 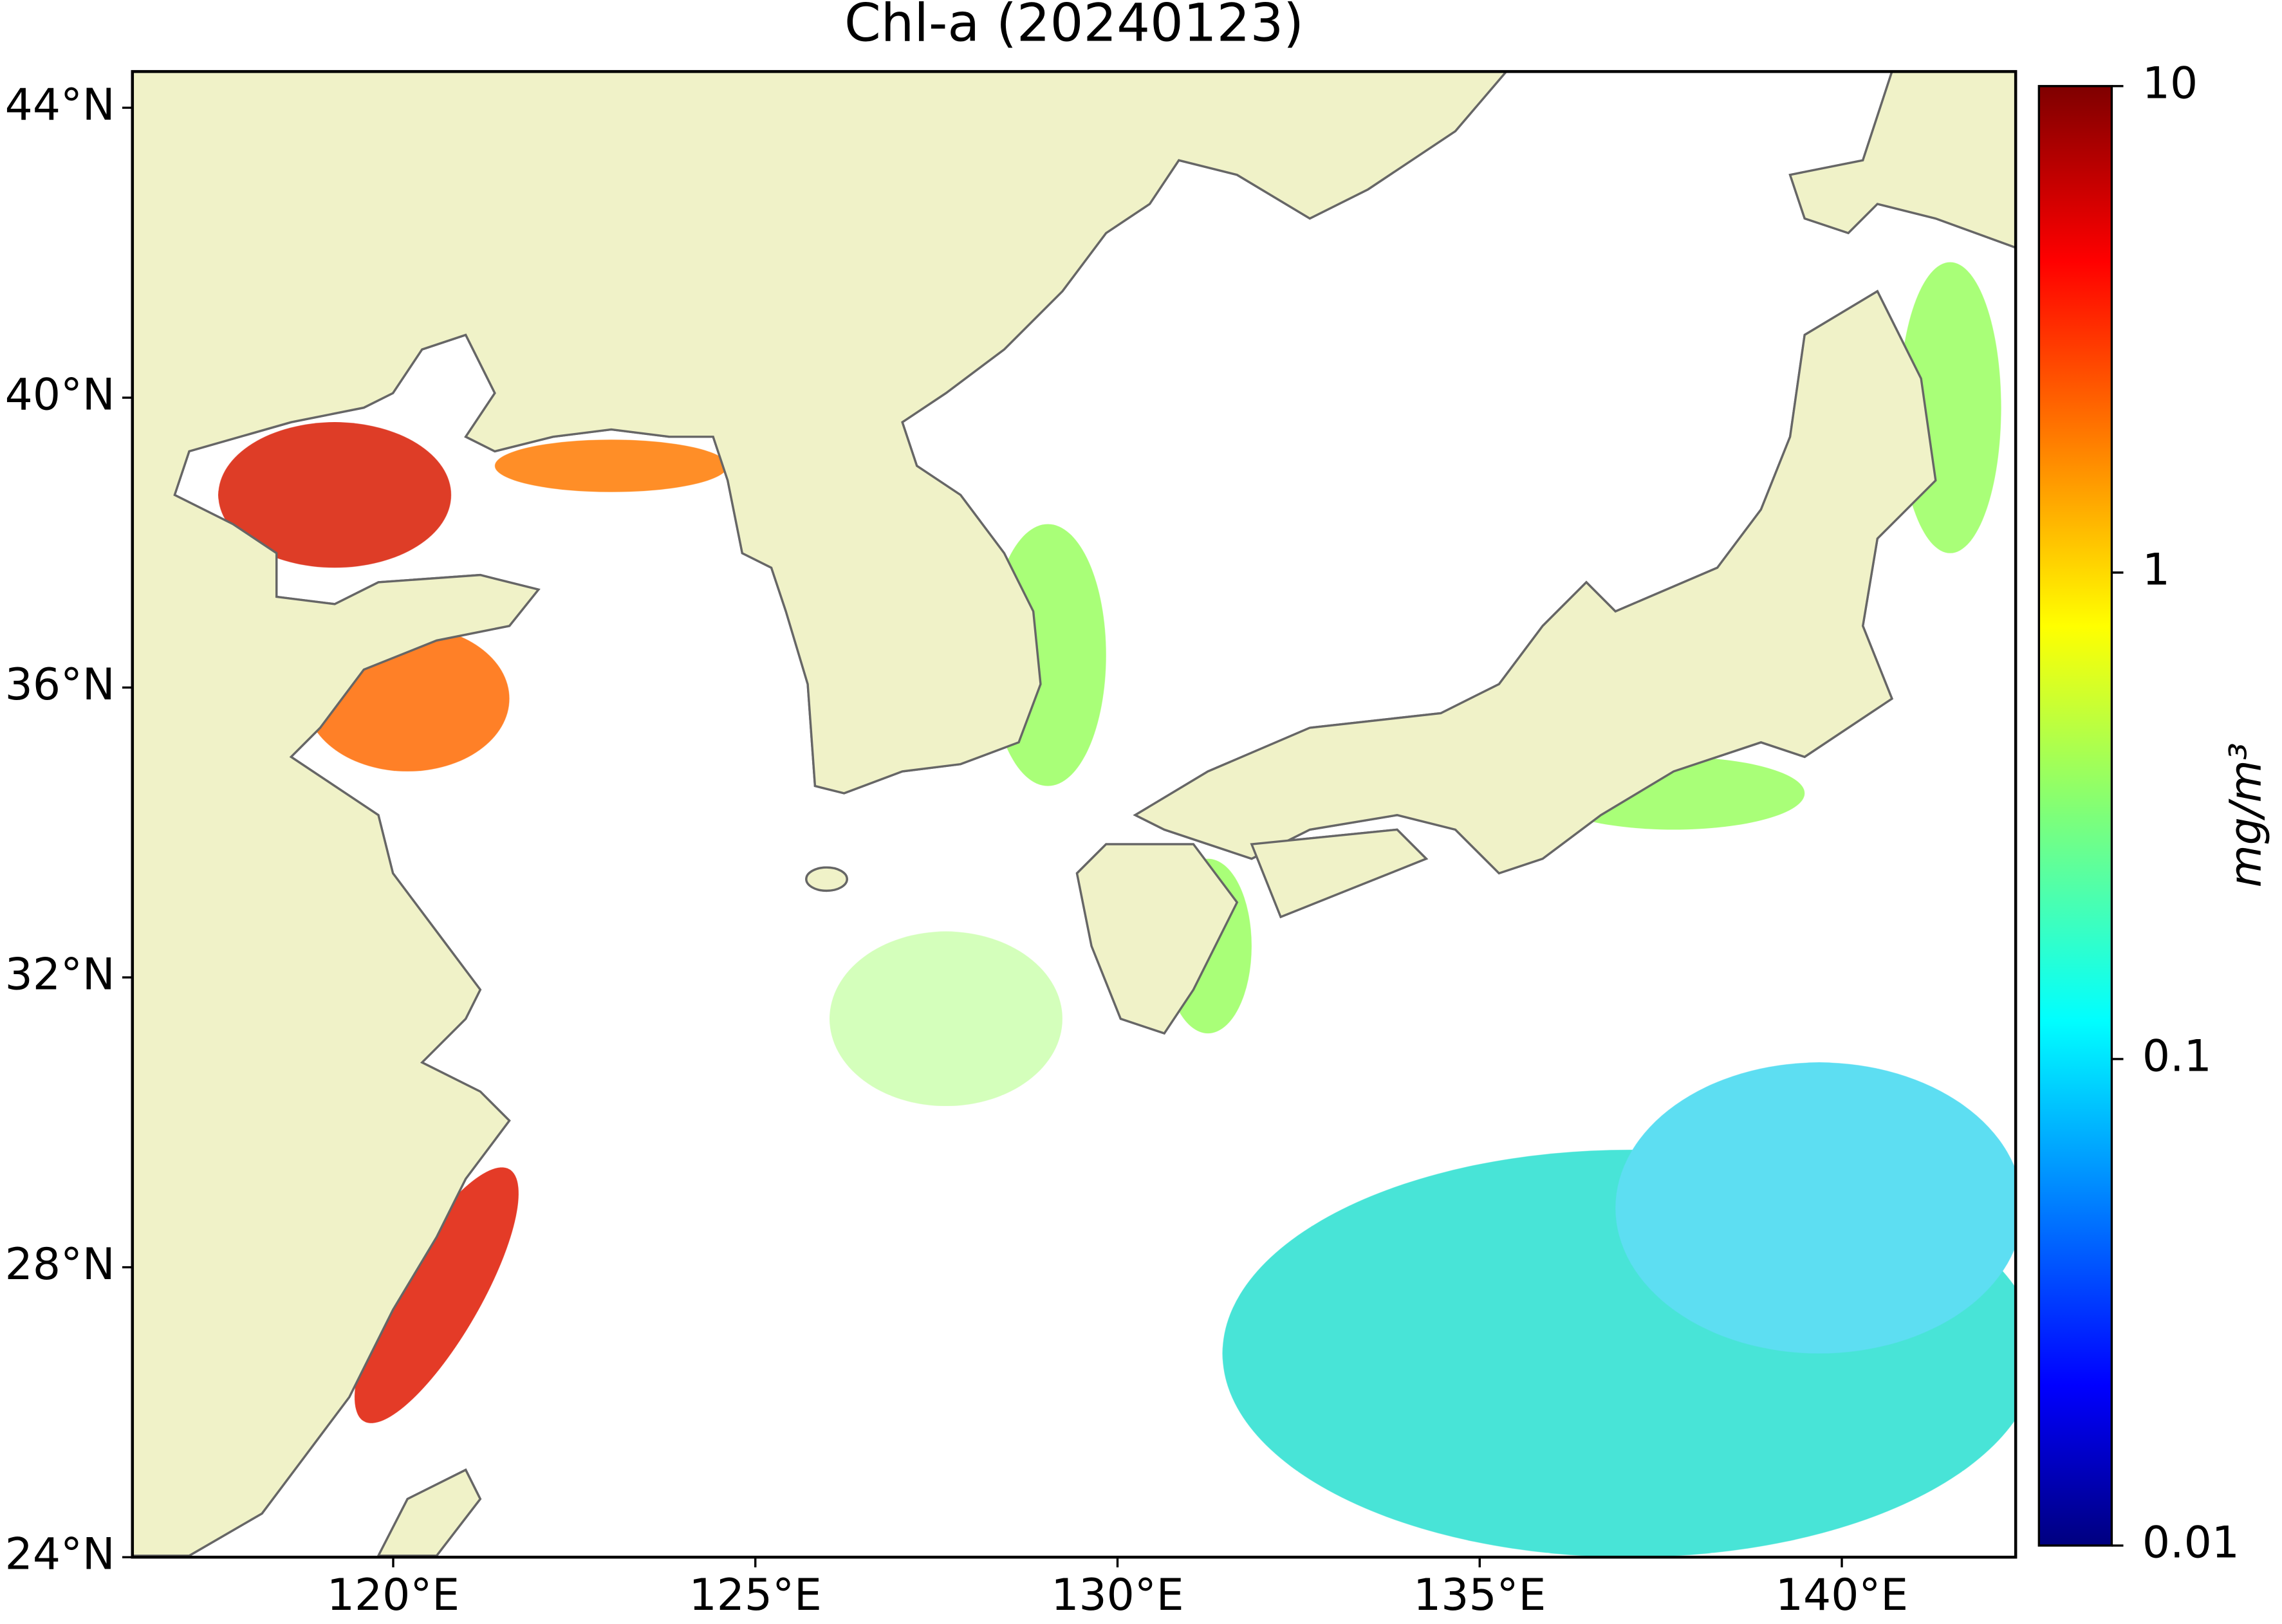 I want to click on y-tick-label: 32°N, so click(x=60, y=975).